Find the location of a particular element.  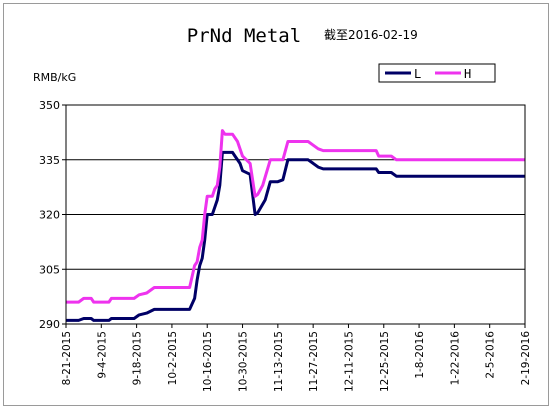

x-tick-label: 9-4-2015 is located at coordinates (102, 355).